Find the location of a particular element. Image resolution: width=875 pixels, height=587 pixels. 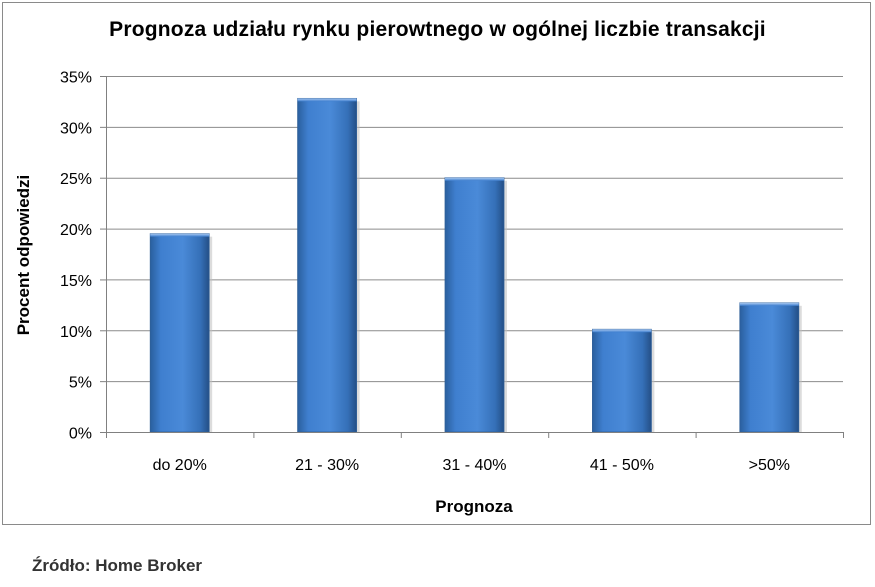

y-axis-label: Procent odpowiedzi is located at coordinates (23, 255).